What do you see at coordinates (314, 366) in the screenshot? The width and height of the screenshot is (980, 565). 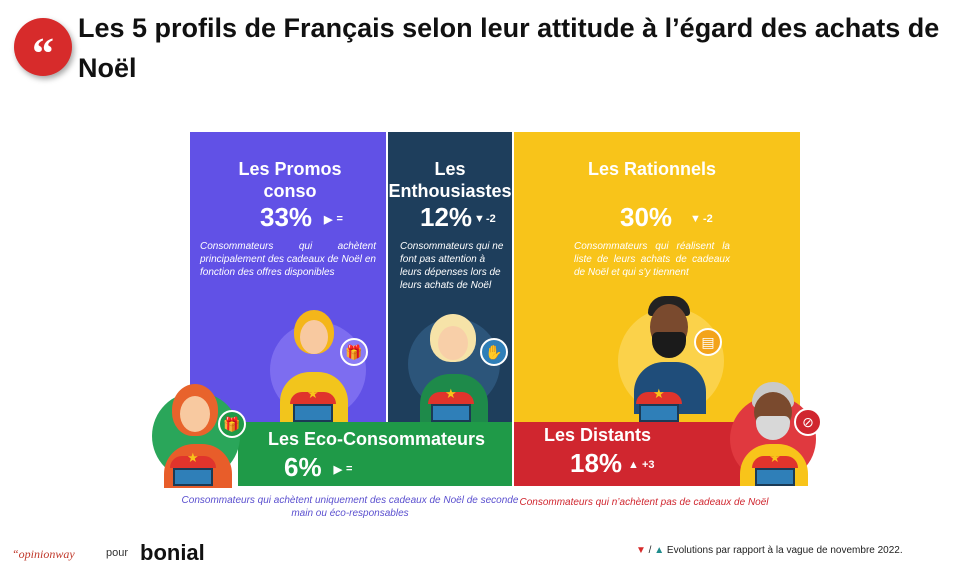 I see `avatar-promos` at bounding box center [314, 366].